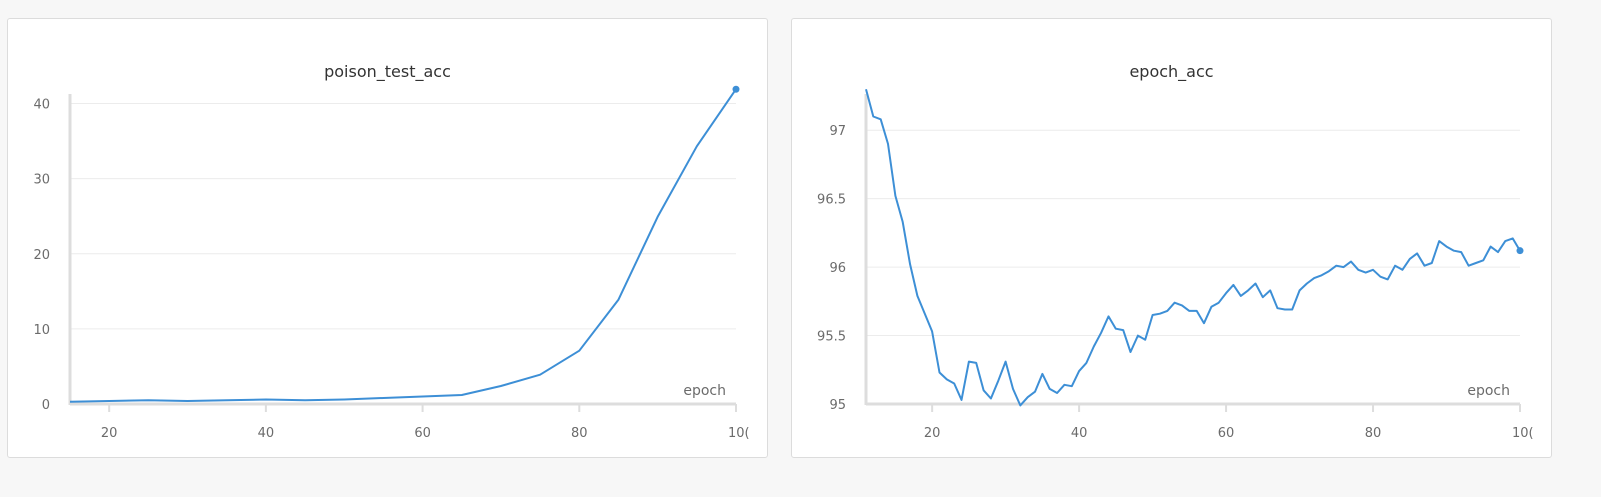  Describe the element at coordinates (387, 72) in the screenshot. I see `chart-title: poison_test_acc` at that location.